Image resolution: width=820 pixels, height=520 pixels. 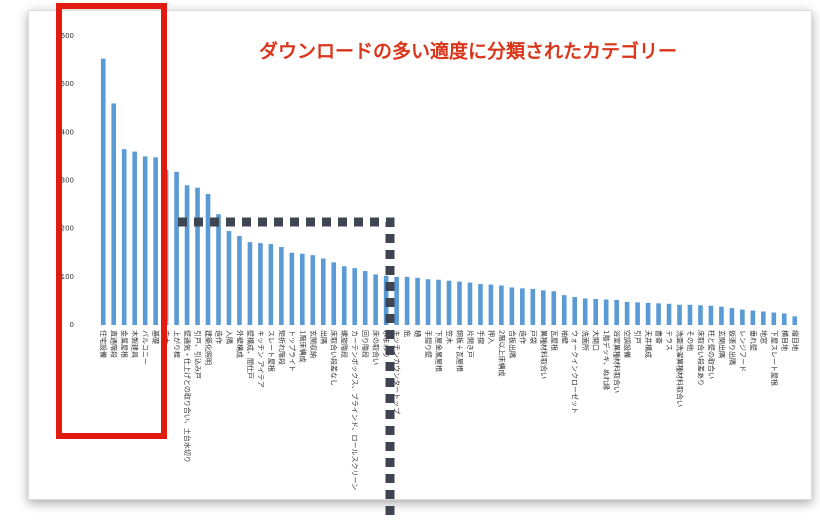 I want to click on x-tick-label: 大開口, so click(x=596, y=340).